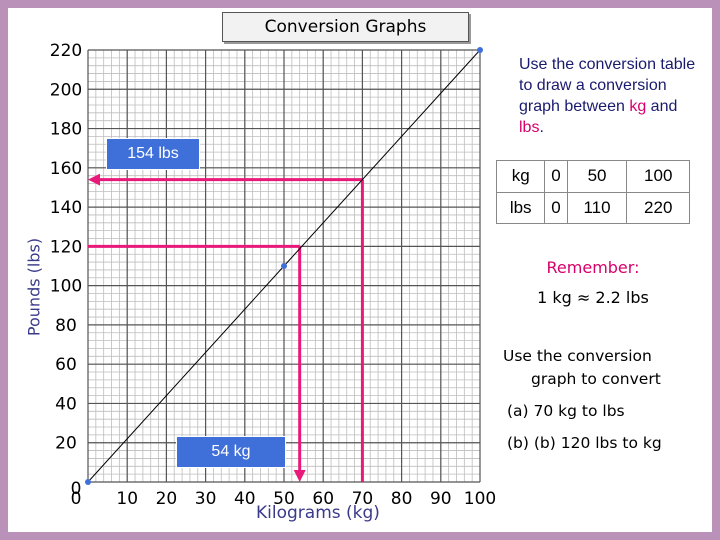 Image resolution: width=720 pixels, height=540 pixels. Describe the element at coordinates (658, 207) in the screenshot. I see `table-cell: 220` at that location.